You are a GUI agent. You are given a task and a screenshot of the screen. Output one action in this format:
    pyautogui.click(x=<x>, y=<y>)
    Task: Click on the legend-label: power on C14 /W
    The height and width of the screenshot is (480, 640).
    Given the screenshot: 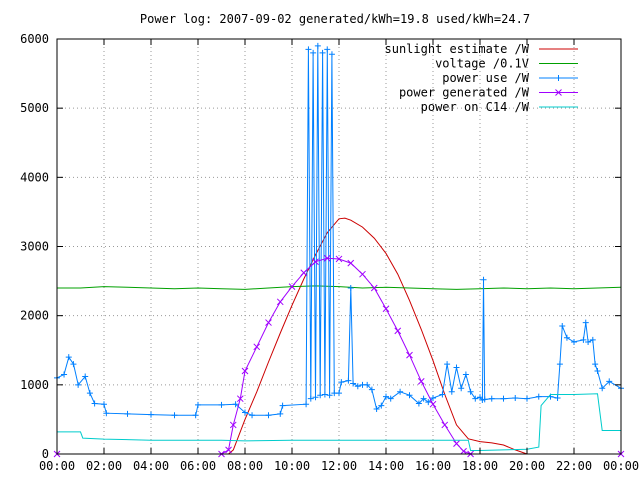 What is the action you would take?
    pyautogui.click(x=475, y=107)
    